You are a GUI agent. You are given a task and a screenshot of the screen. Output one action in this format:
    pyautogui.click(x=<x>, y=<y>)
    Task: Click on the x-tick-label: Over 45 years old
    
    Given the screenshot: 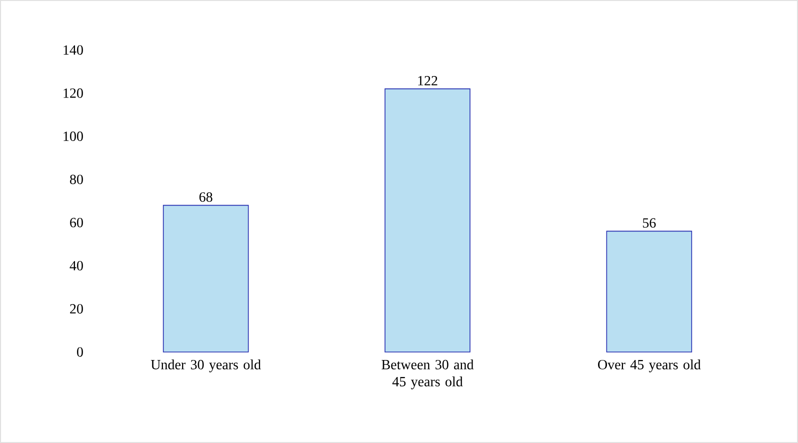 What is the action you would take?
    pyautogui.click(x=649, y=366)
    